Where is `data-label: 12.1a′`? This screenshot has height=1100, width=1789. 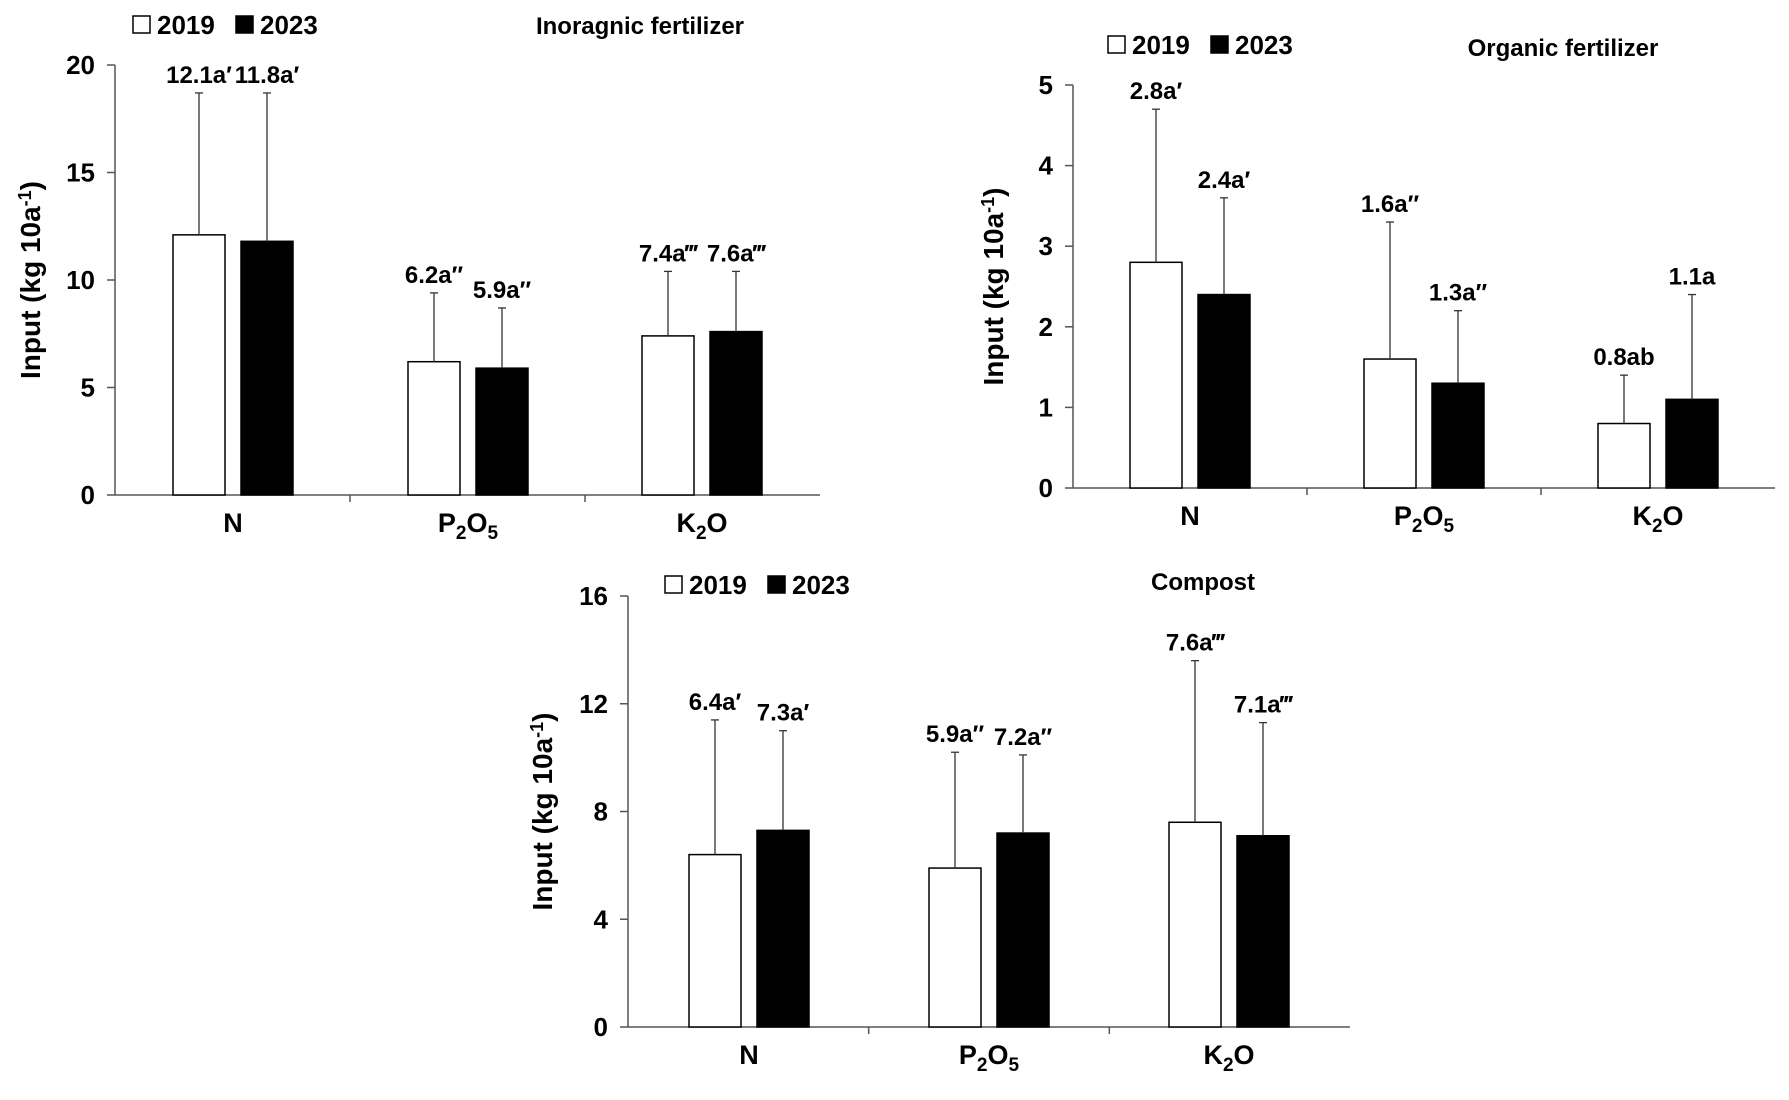
data-label: 12.1a′ is located at coordinates (199, 75).